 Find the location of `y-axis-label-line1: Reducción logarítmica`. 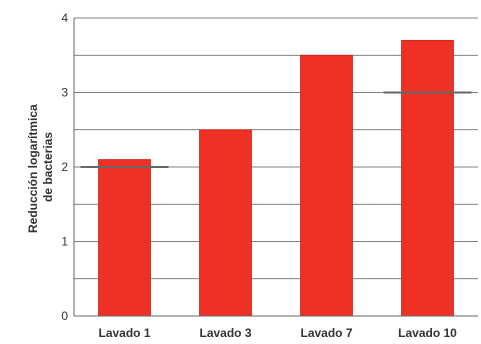

y-axis-label-line1: Reducción logarítmica is located at coordinates (33, 168).